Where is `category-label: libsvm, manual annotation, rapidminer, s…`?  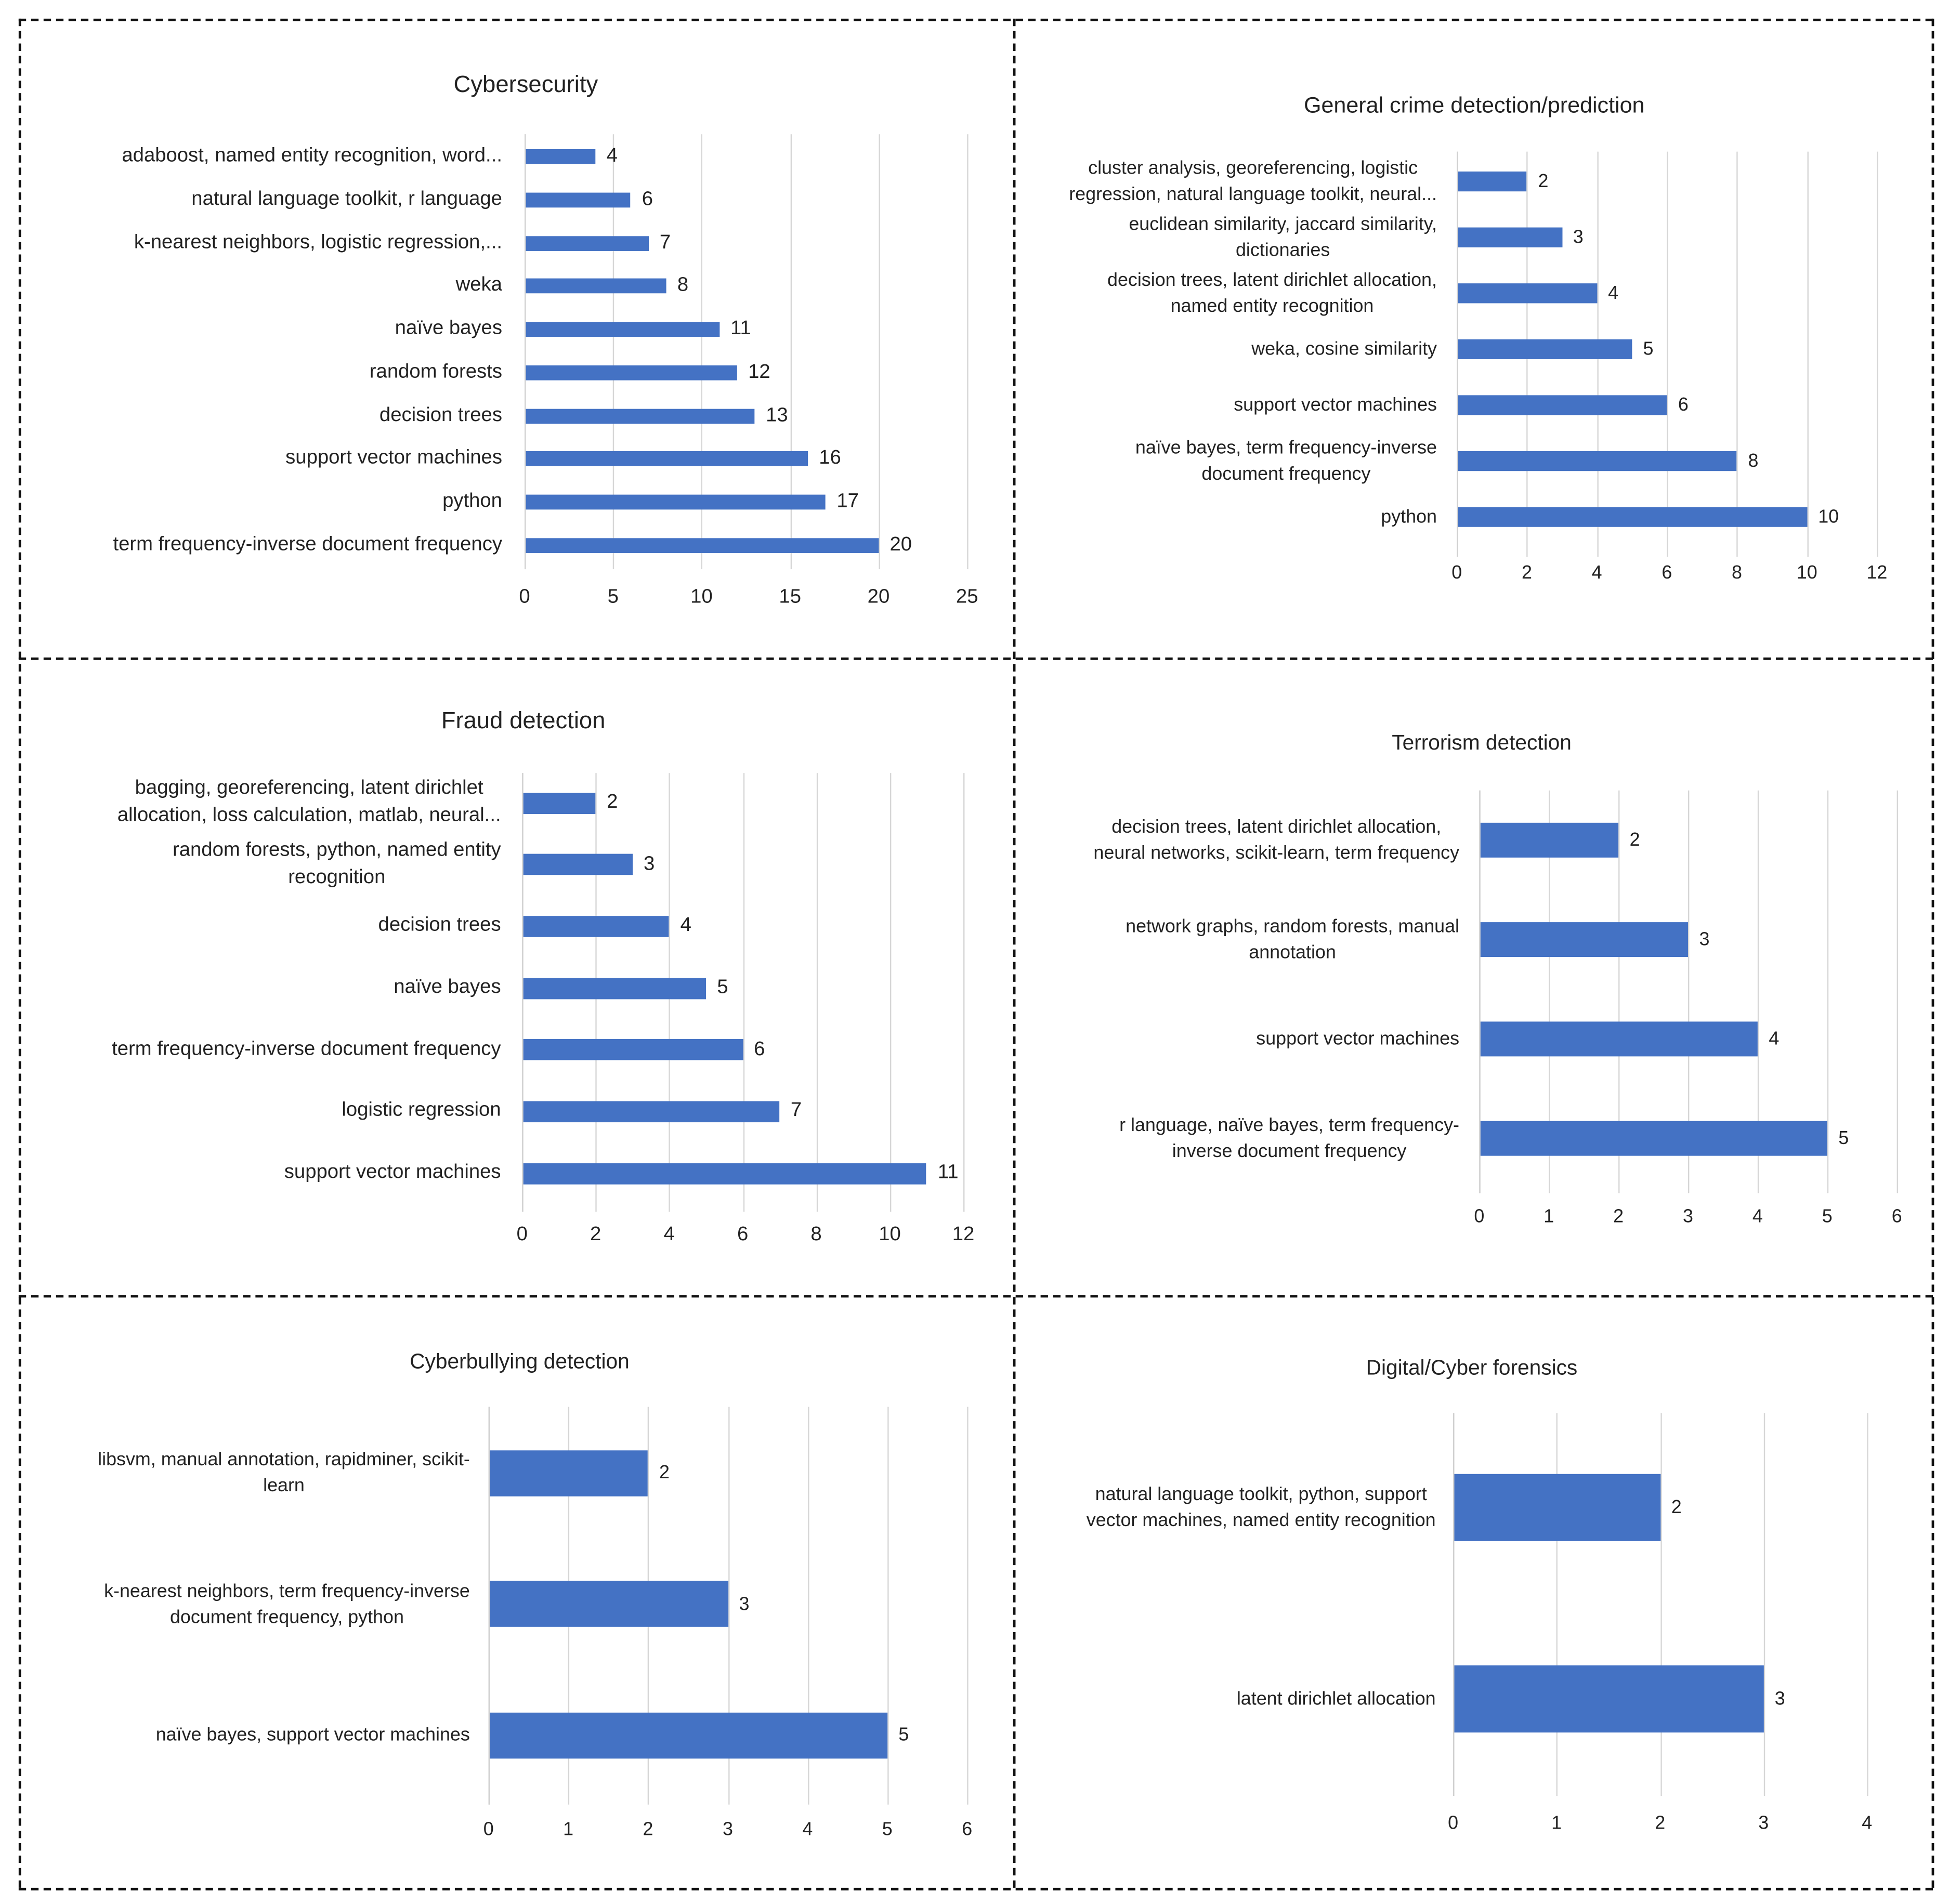
category-label: libsvm, manual annotation, rapidminer, s… is located at coordinates (284, 1473).